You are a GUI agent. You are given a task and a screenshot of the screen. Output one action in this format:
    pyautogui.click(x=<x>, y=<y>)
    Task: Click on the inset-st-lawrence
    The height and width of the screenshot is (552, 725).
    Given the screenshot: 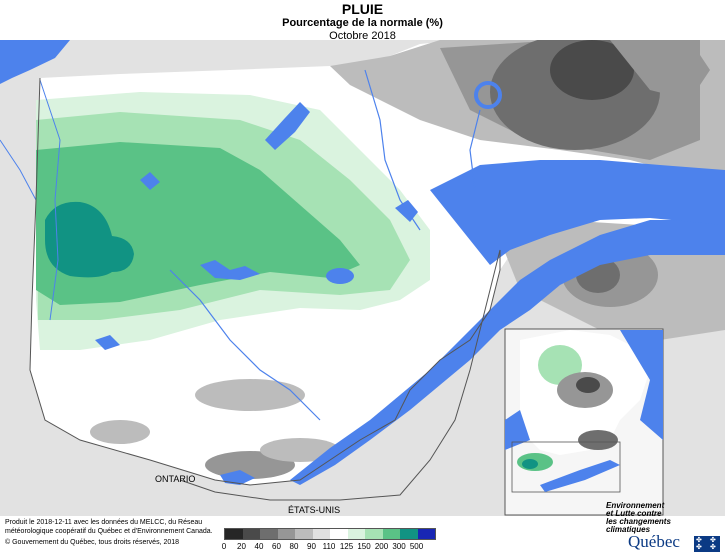 What is the action you would take?
    pyautogui.click(x=580, y=476)
    